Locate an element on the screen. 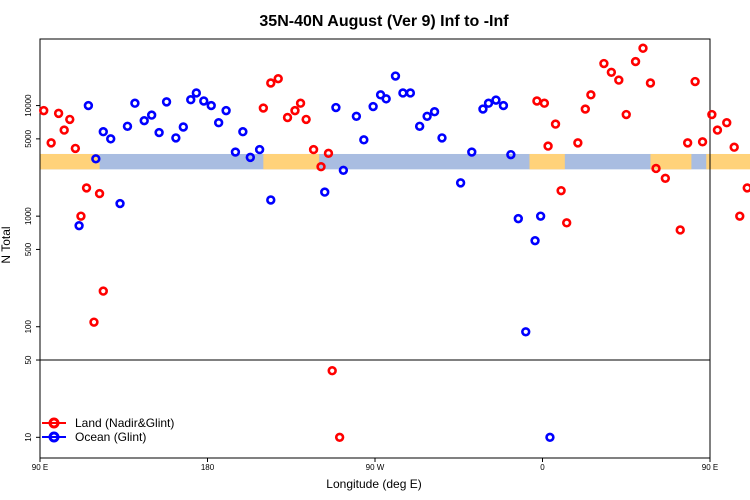 The image size is (750, 500). y-tick-label: 10 is located at coordinates (28, 436).